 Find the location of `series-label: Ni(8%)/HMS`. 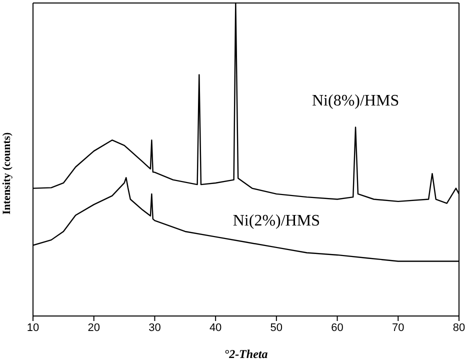

series-label: Ni(8%)/HMS is located at coordinates (356, 101).